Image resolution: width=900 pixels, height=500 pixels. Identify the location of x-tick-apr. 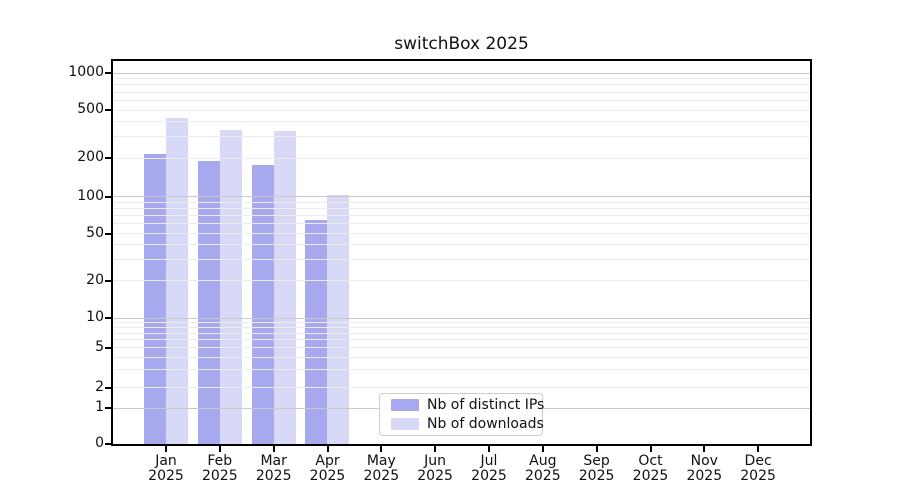
(327, 449).